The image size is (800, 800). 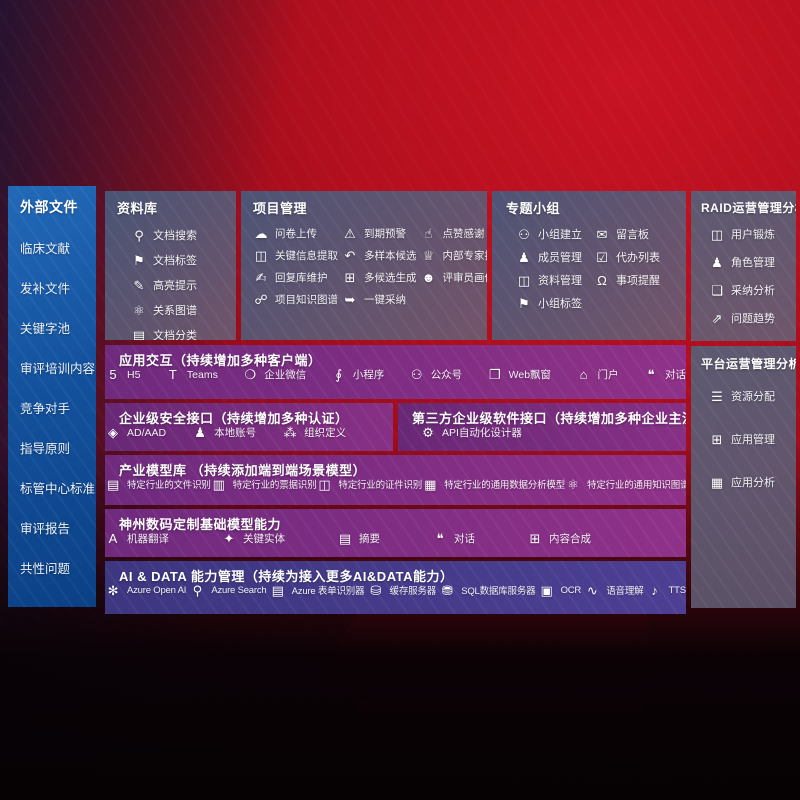 What do you see at coordinates (597, 374) in the screenshot?
I see `item-portal: ⌂ 门户` at bounding box center [597, 374].